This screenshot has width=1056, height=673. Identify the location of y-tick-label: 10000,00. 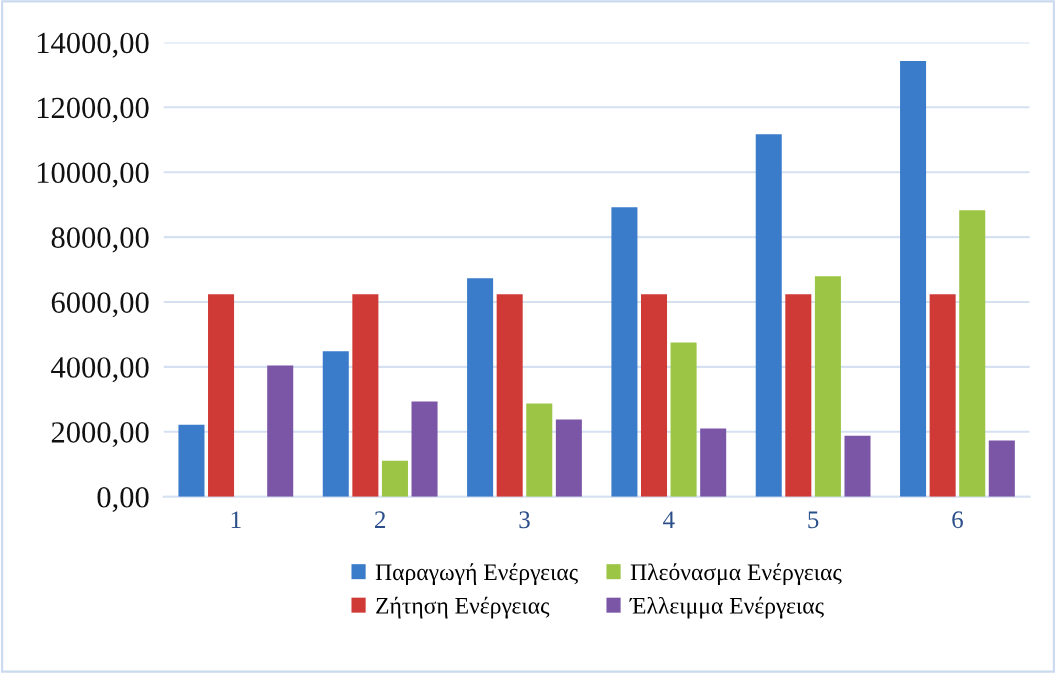
(93, 175).